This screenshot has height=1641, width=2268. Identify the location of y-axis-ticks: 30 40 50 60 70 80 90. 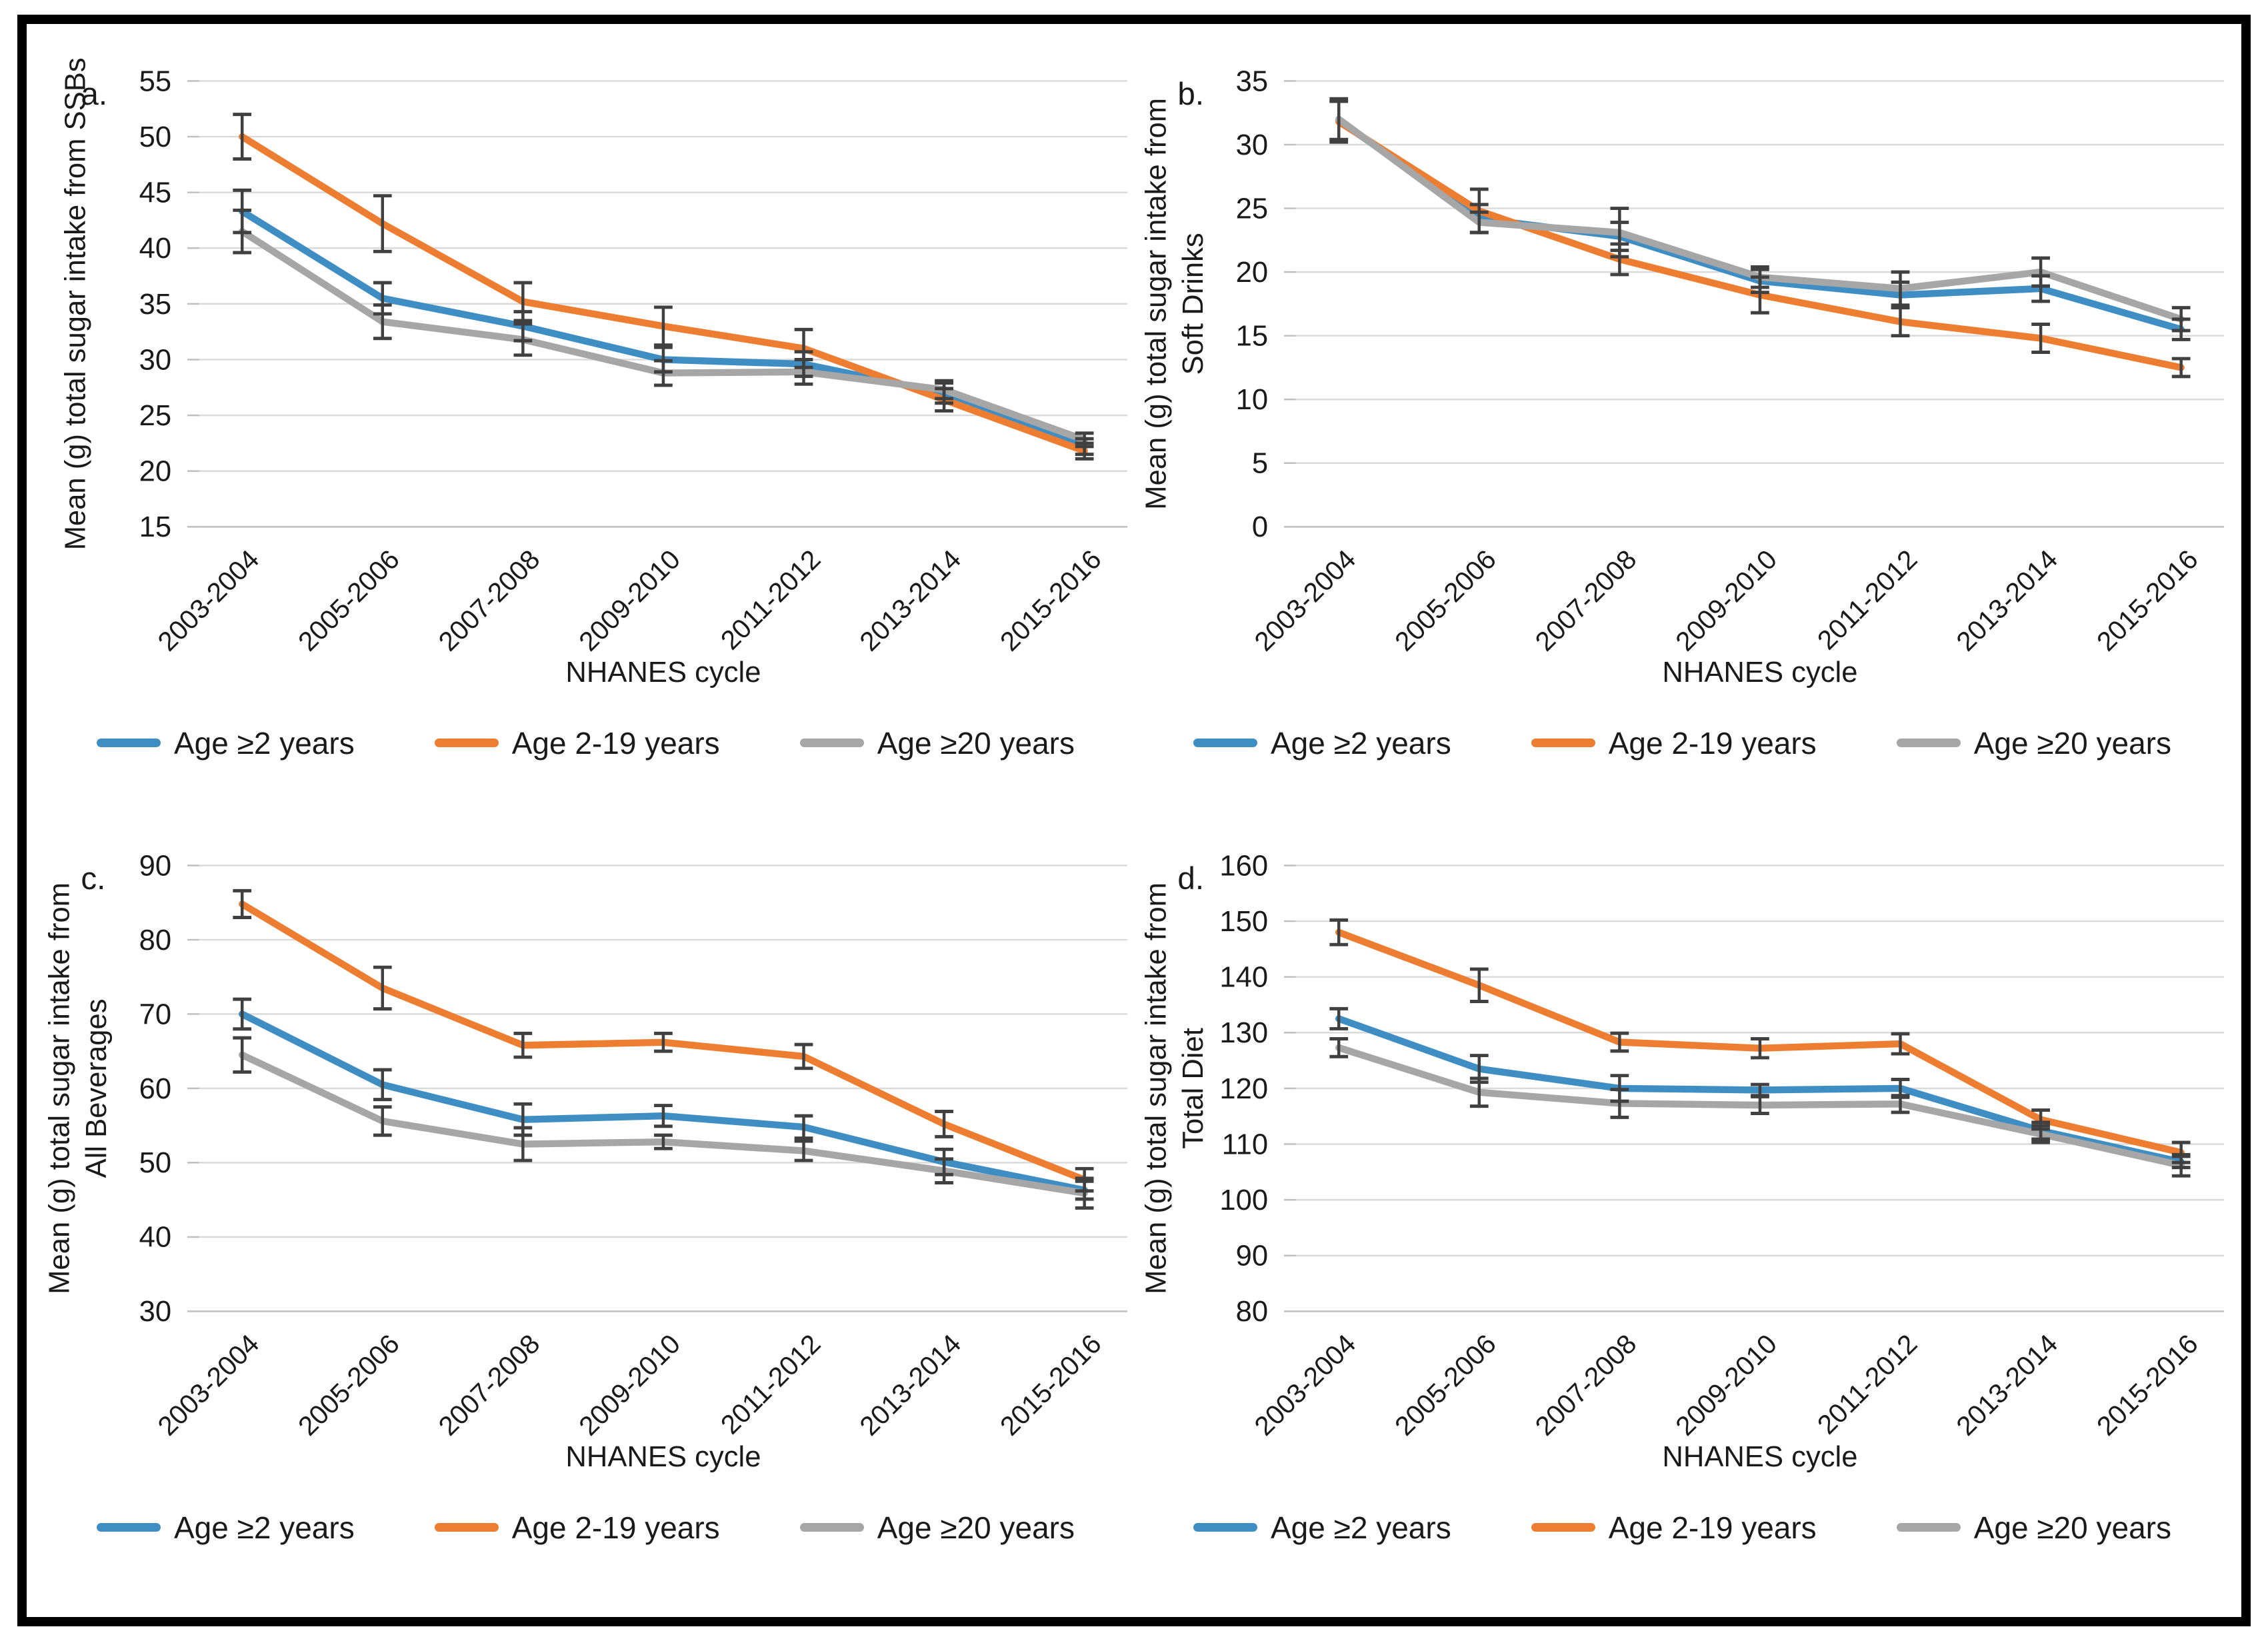
(169, 1089).